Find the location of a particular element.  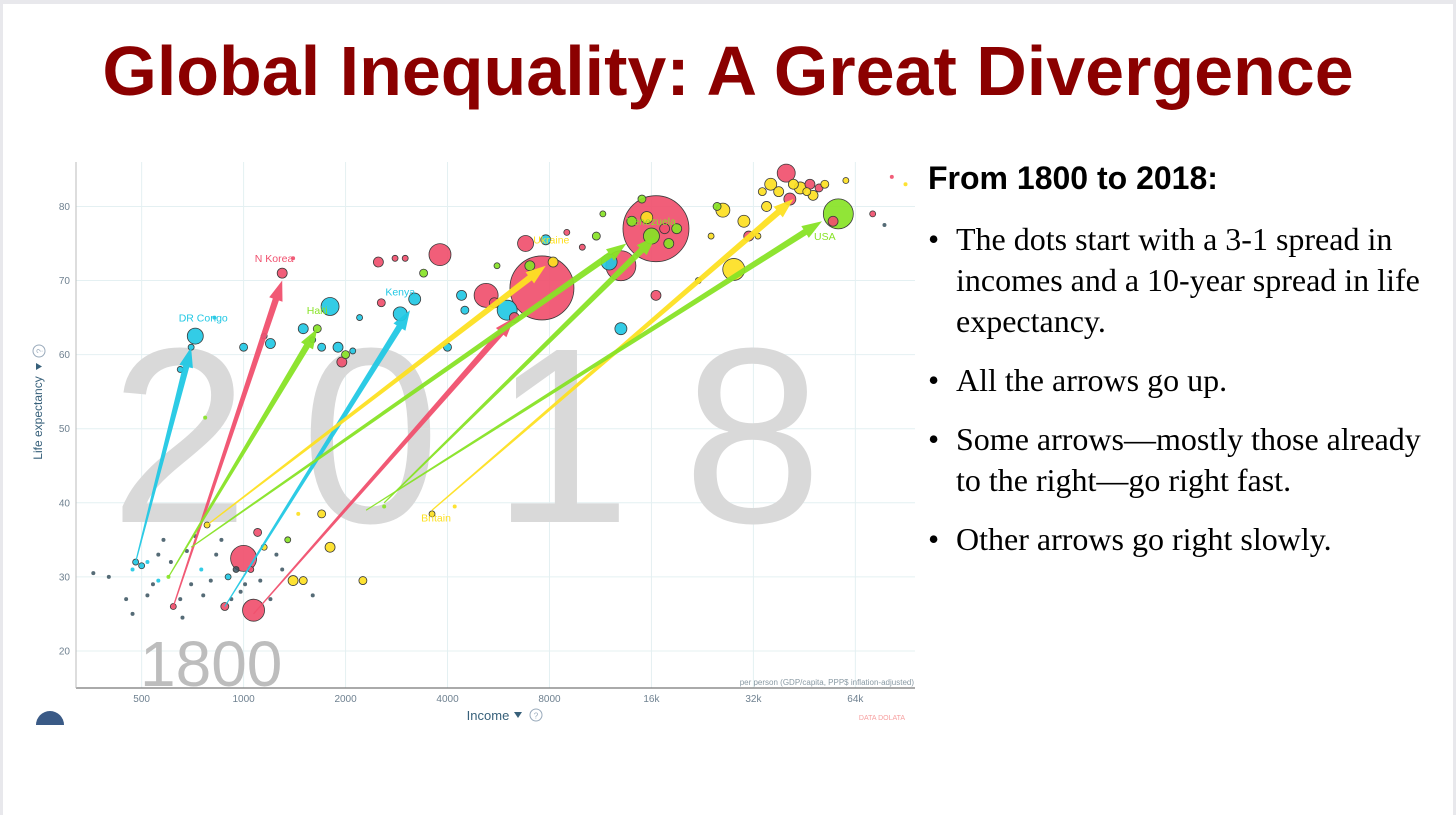

arrow-haiti is located at coordinates (243, 453).